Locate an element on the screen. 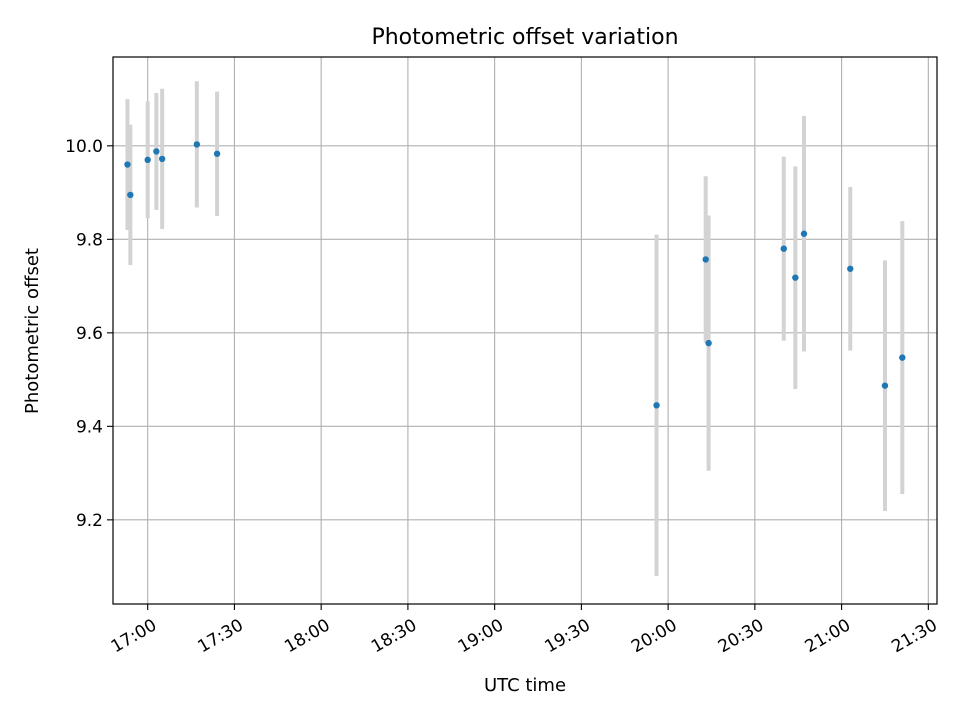 The width and height of the screenshot is (960, 720). chart-title: Photometric offset variation is located at coordinates (524, 37).